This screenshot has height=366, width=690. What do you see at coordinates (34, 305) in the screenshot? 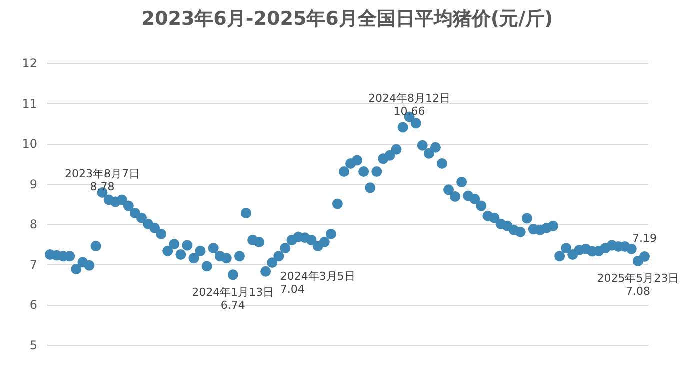
I see `y-tick-label: 6` at bounding box center [34, 305].